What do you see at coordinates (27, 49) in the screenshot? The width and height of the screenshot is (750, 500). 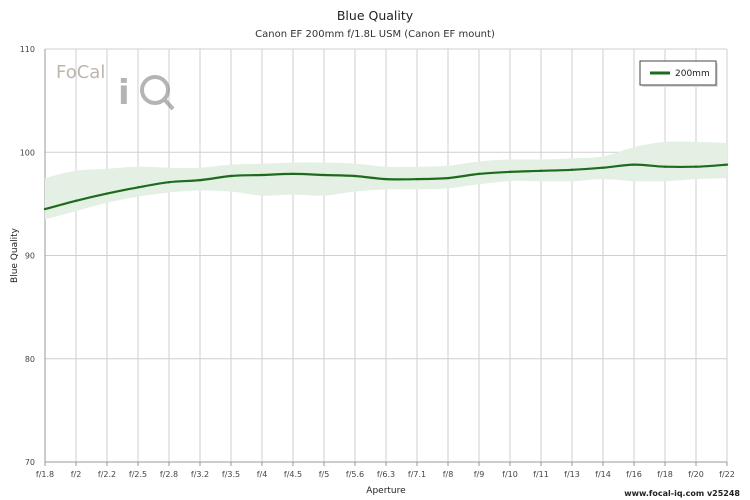 I see `y-tick-label: 110` at bounding box center [27, 49].